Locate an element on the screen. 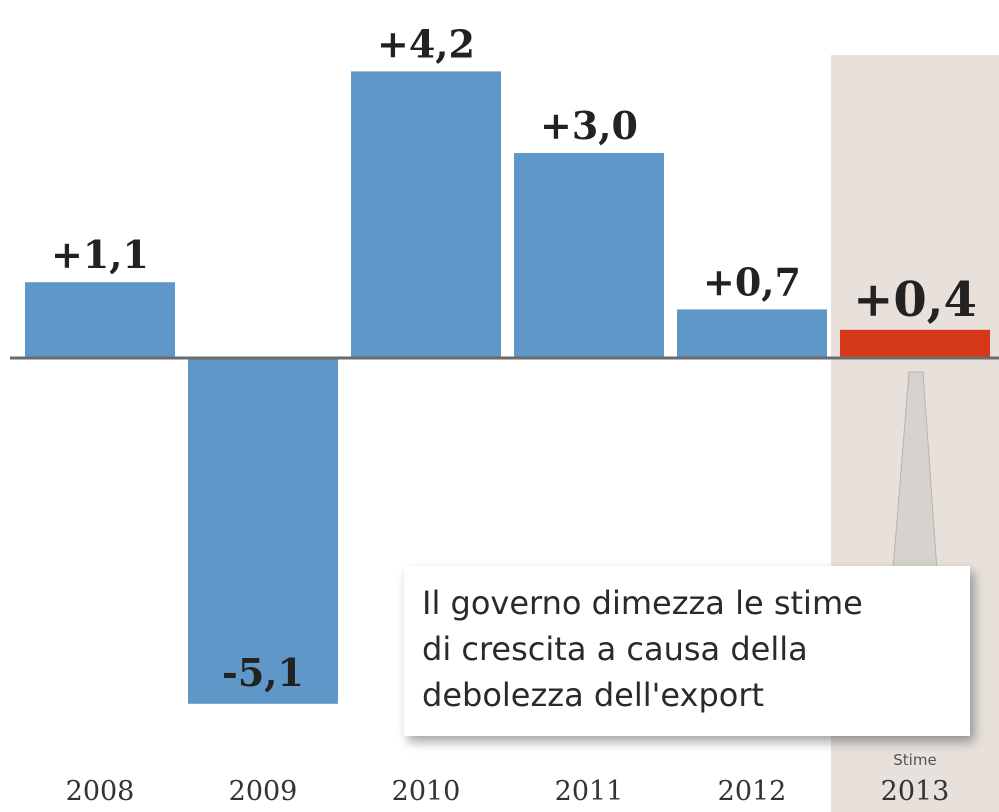  value-label-2009: -5,1 is located at coordinates (263, 672).